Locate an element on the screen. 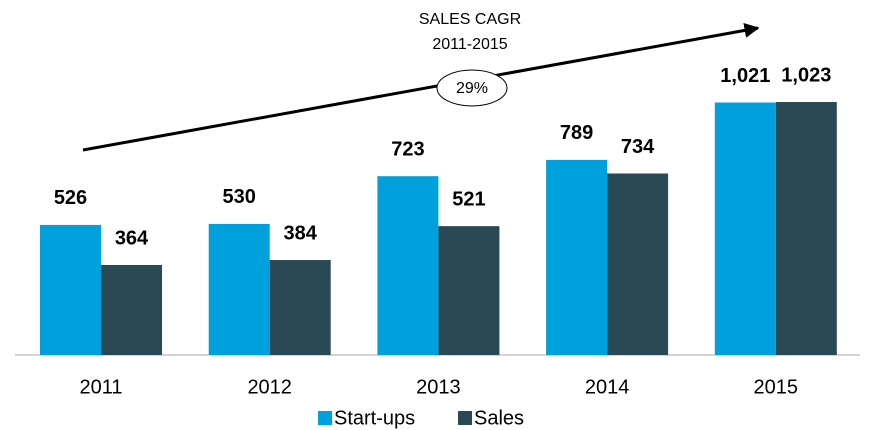  value-label: 530 is located at coordinates (239, 197).